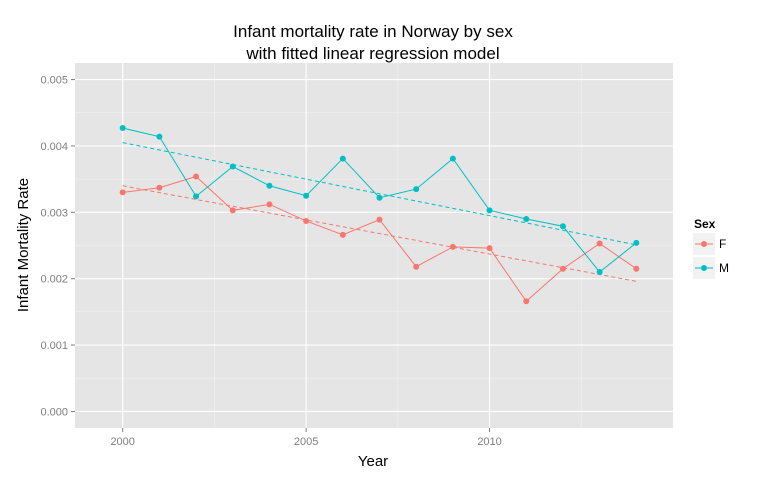 This screenshot has height=480, width=768. Describe the element at coordinates (704, 244) in the screenshot. I see `legend-key-point-f` at that location.